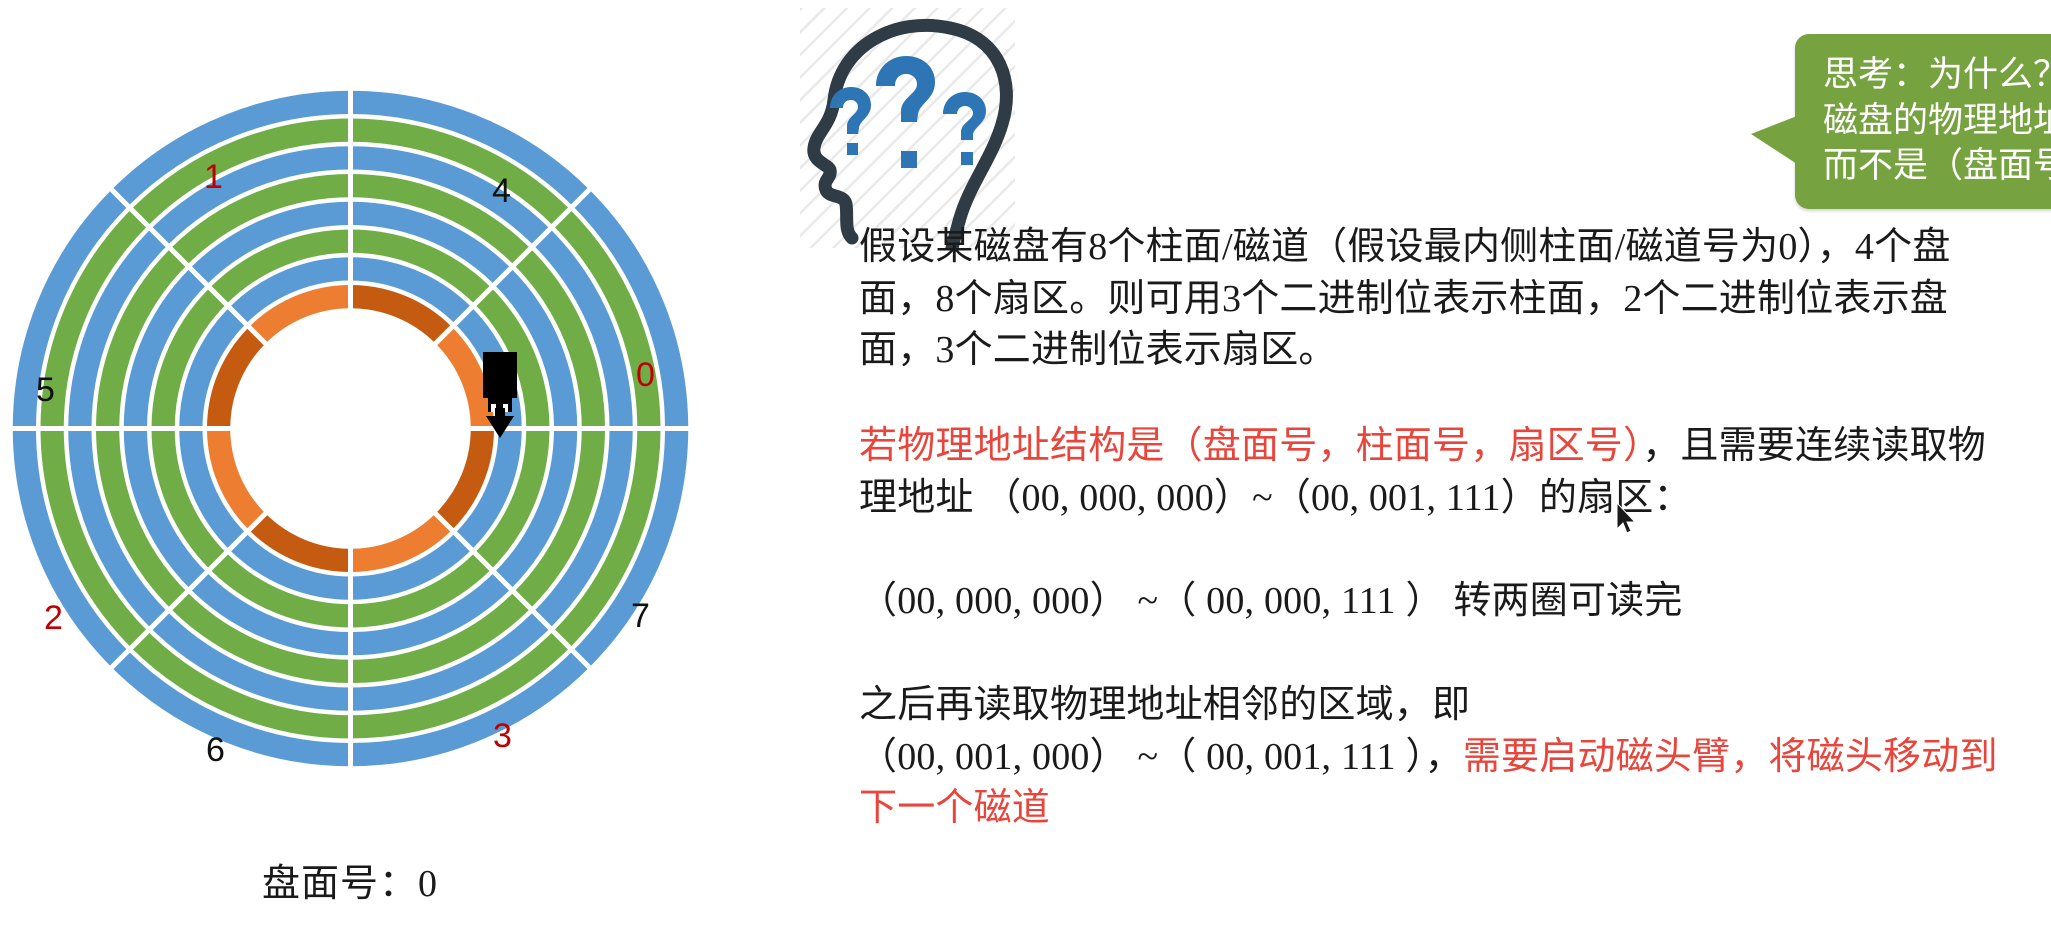 The height and width of the screenshot is (944, 2051). Describe the element at coordinates (1271, 601) in the screenshot. I see `paragraph-range-one-track: （00, 000, 000） ~（ 00, 000, 111 ） 转两圈可读完` at that location.